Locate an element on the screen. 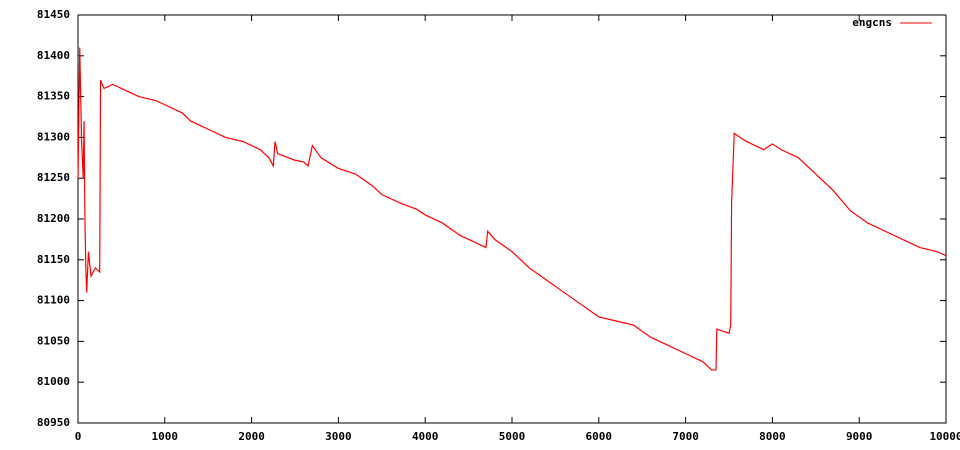 This screenshot has height=450, width=960. x-tick-label: 4000 is located at coordinates (425, 436).